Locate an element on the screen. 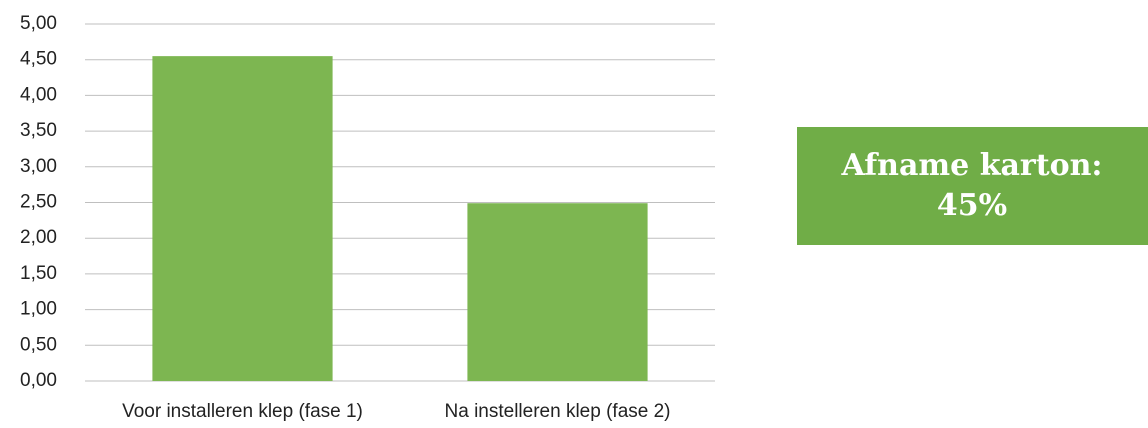 Image resolution: width=1148 pixels, height=428 pixels. annotation: Afname karton: is located at coordinates (972, 165).